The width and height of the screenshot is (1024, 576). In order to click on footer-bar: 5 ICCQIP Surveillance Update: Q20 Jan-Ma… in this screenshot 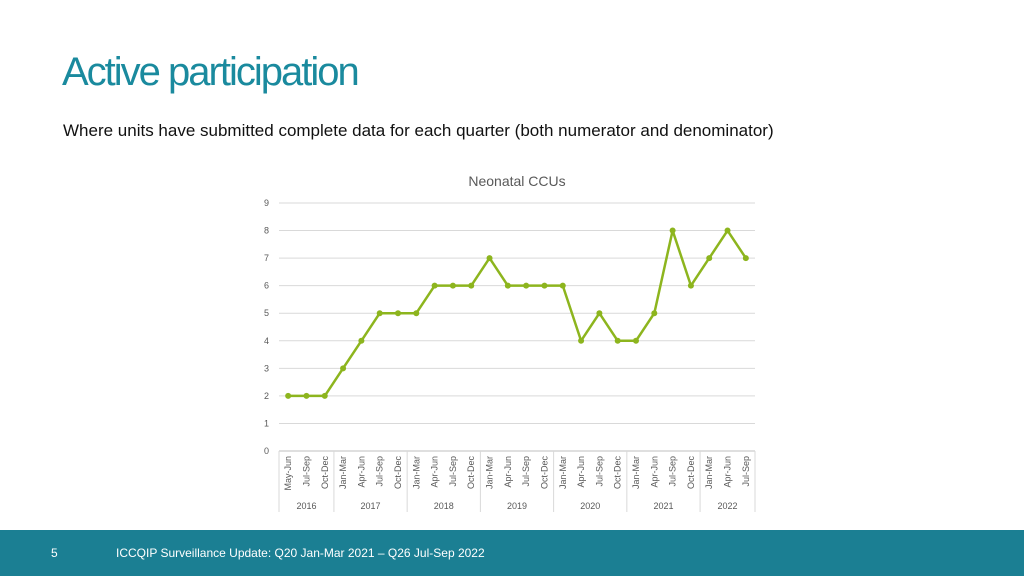, I will do `click(512, 553)`.